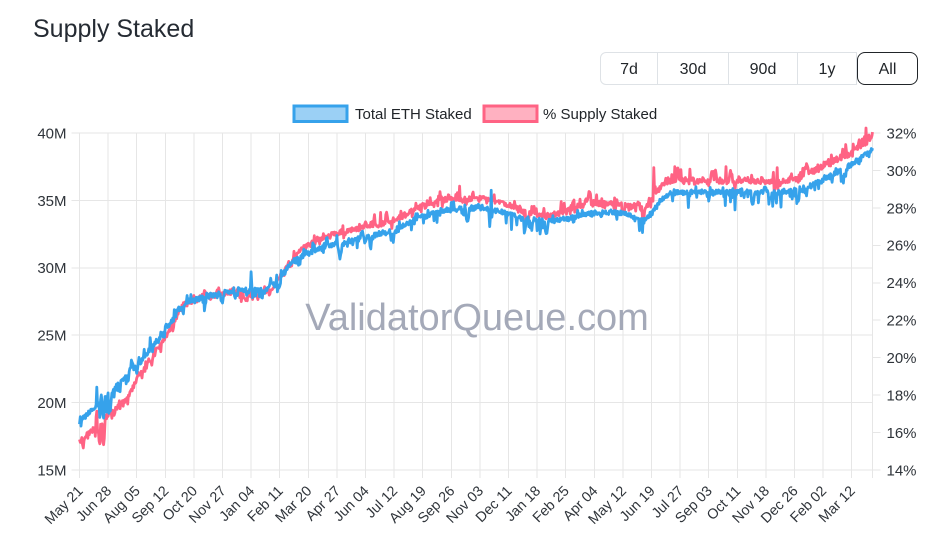  I want to click on svg-text: 18%, so click(902, 396).